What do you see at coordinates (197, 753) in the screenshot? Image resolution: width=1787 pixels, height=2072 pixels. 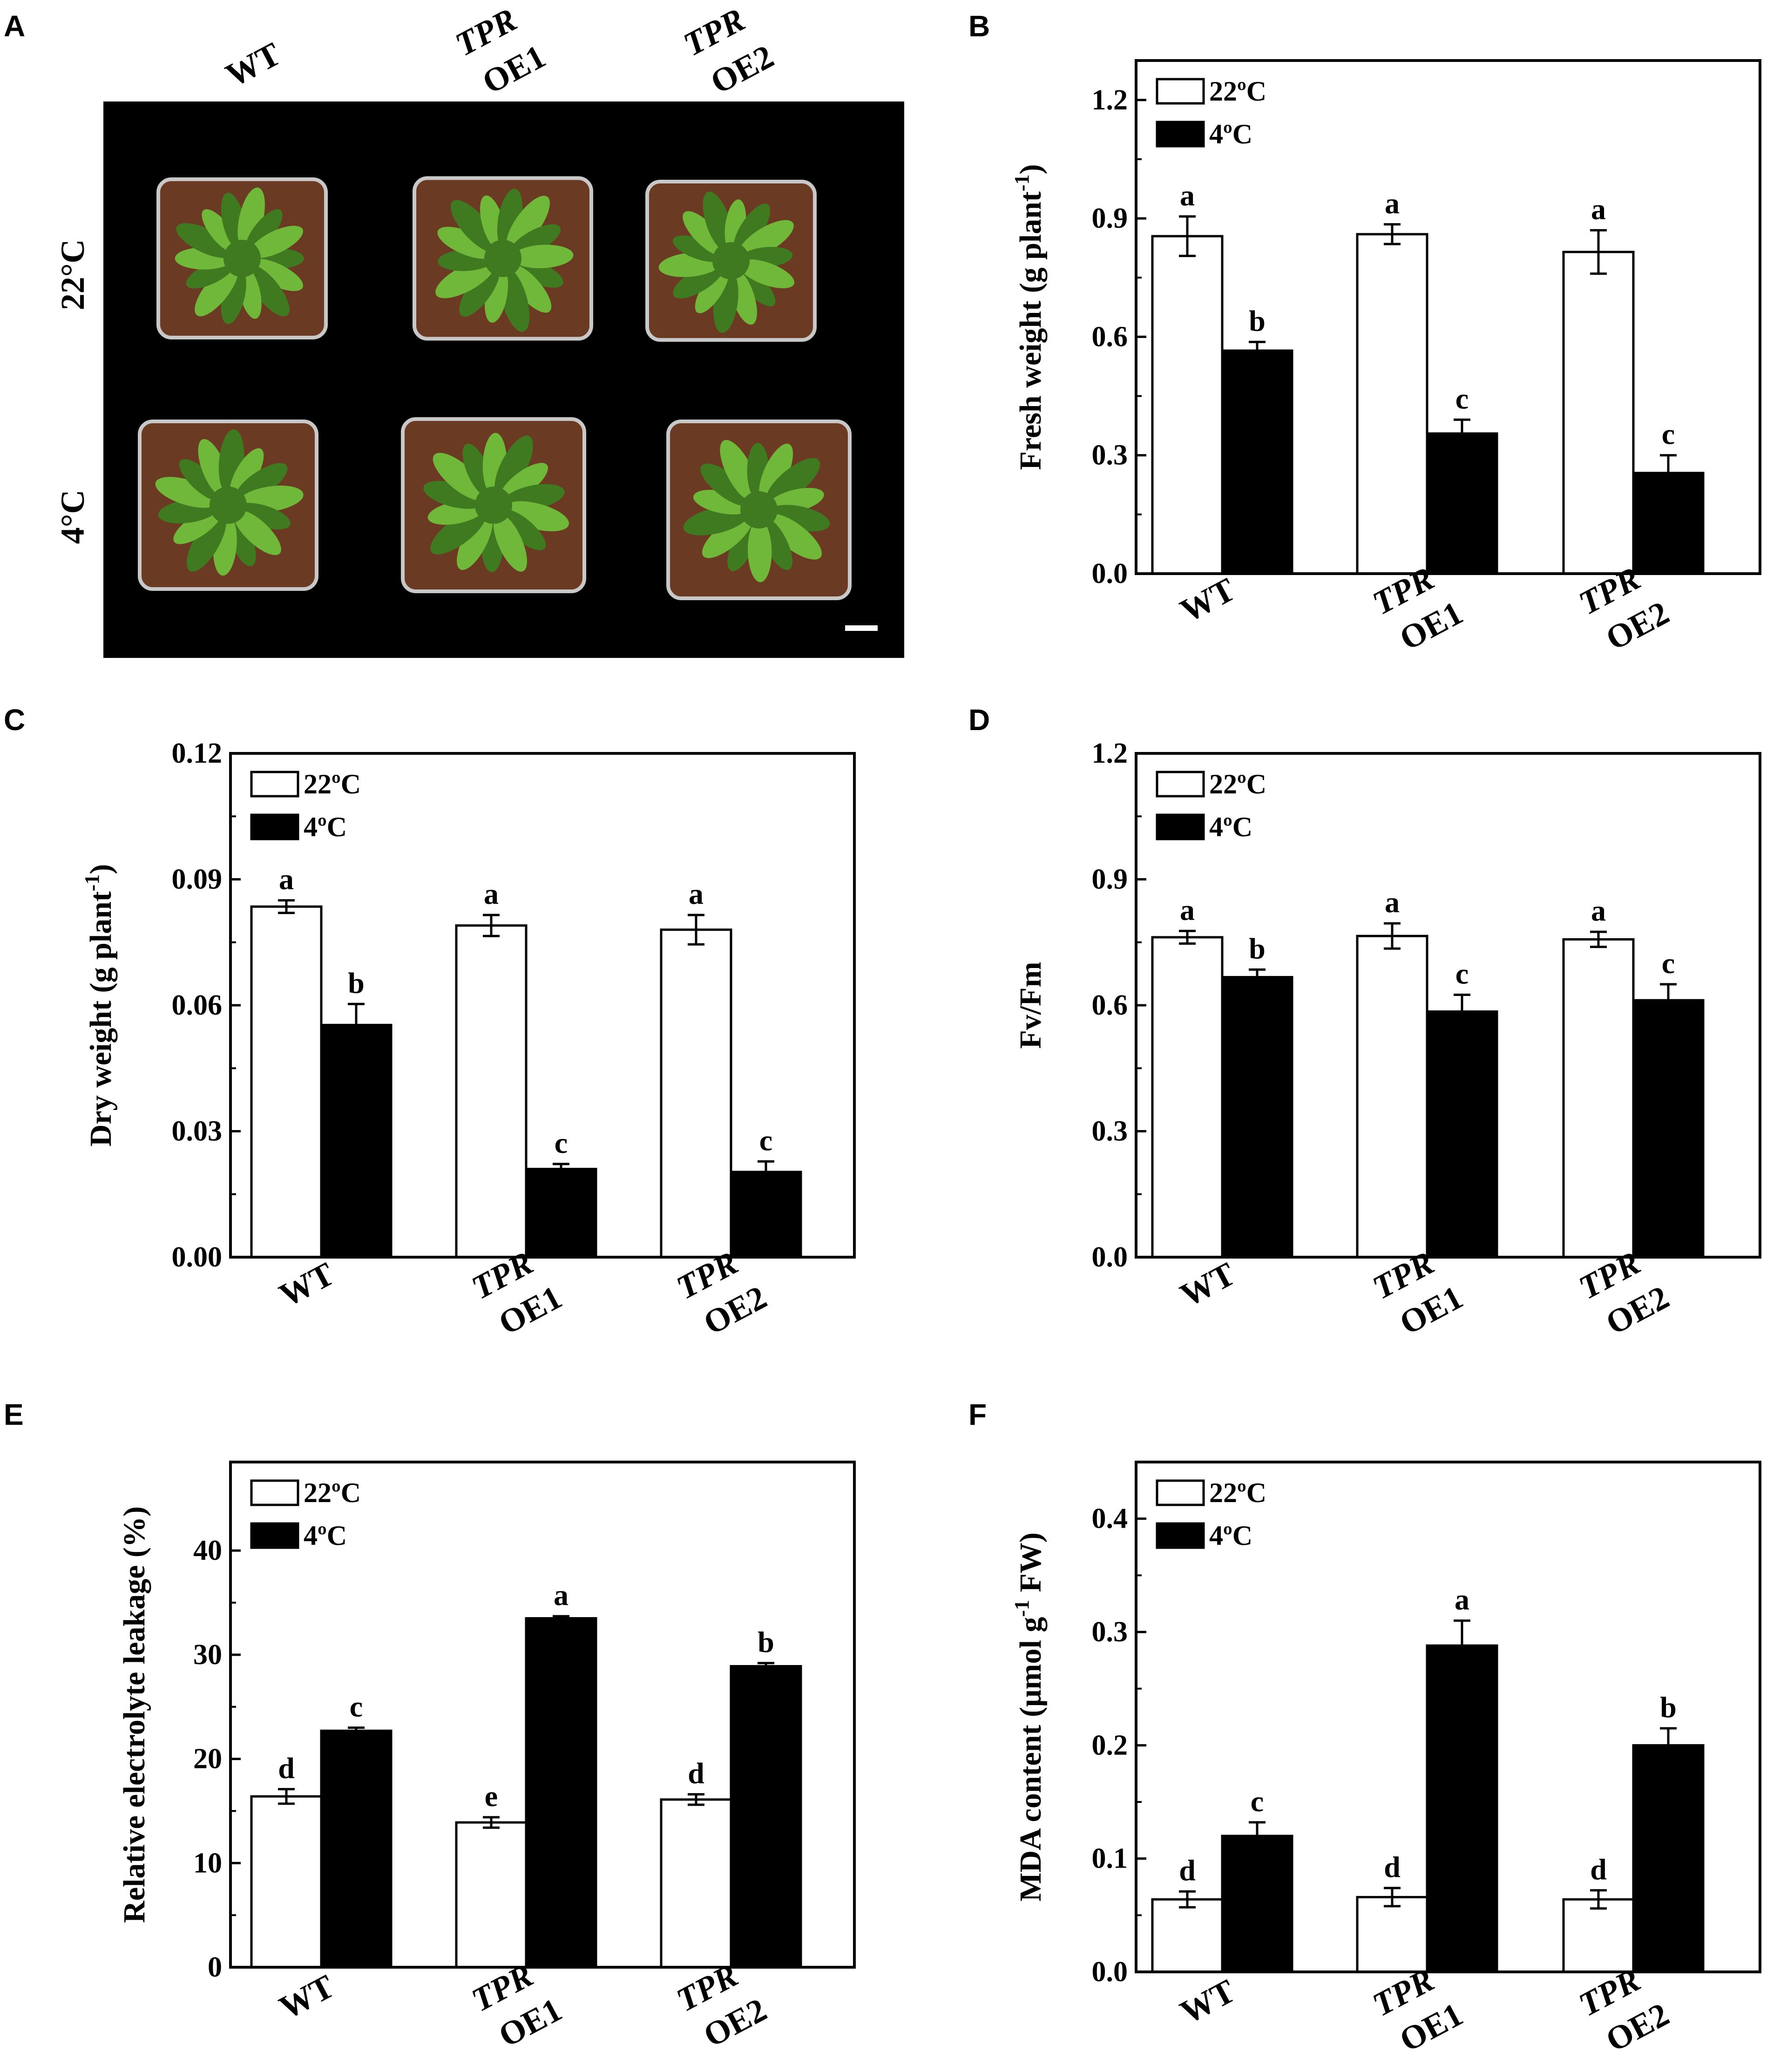 I see `y-tick-label: 0.12` at bounding box center [197, 753].